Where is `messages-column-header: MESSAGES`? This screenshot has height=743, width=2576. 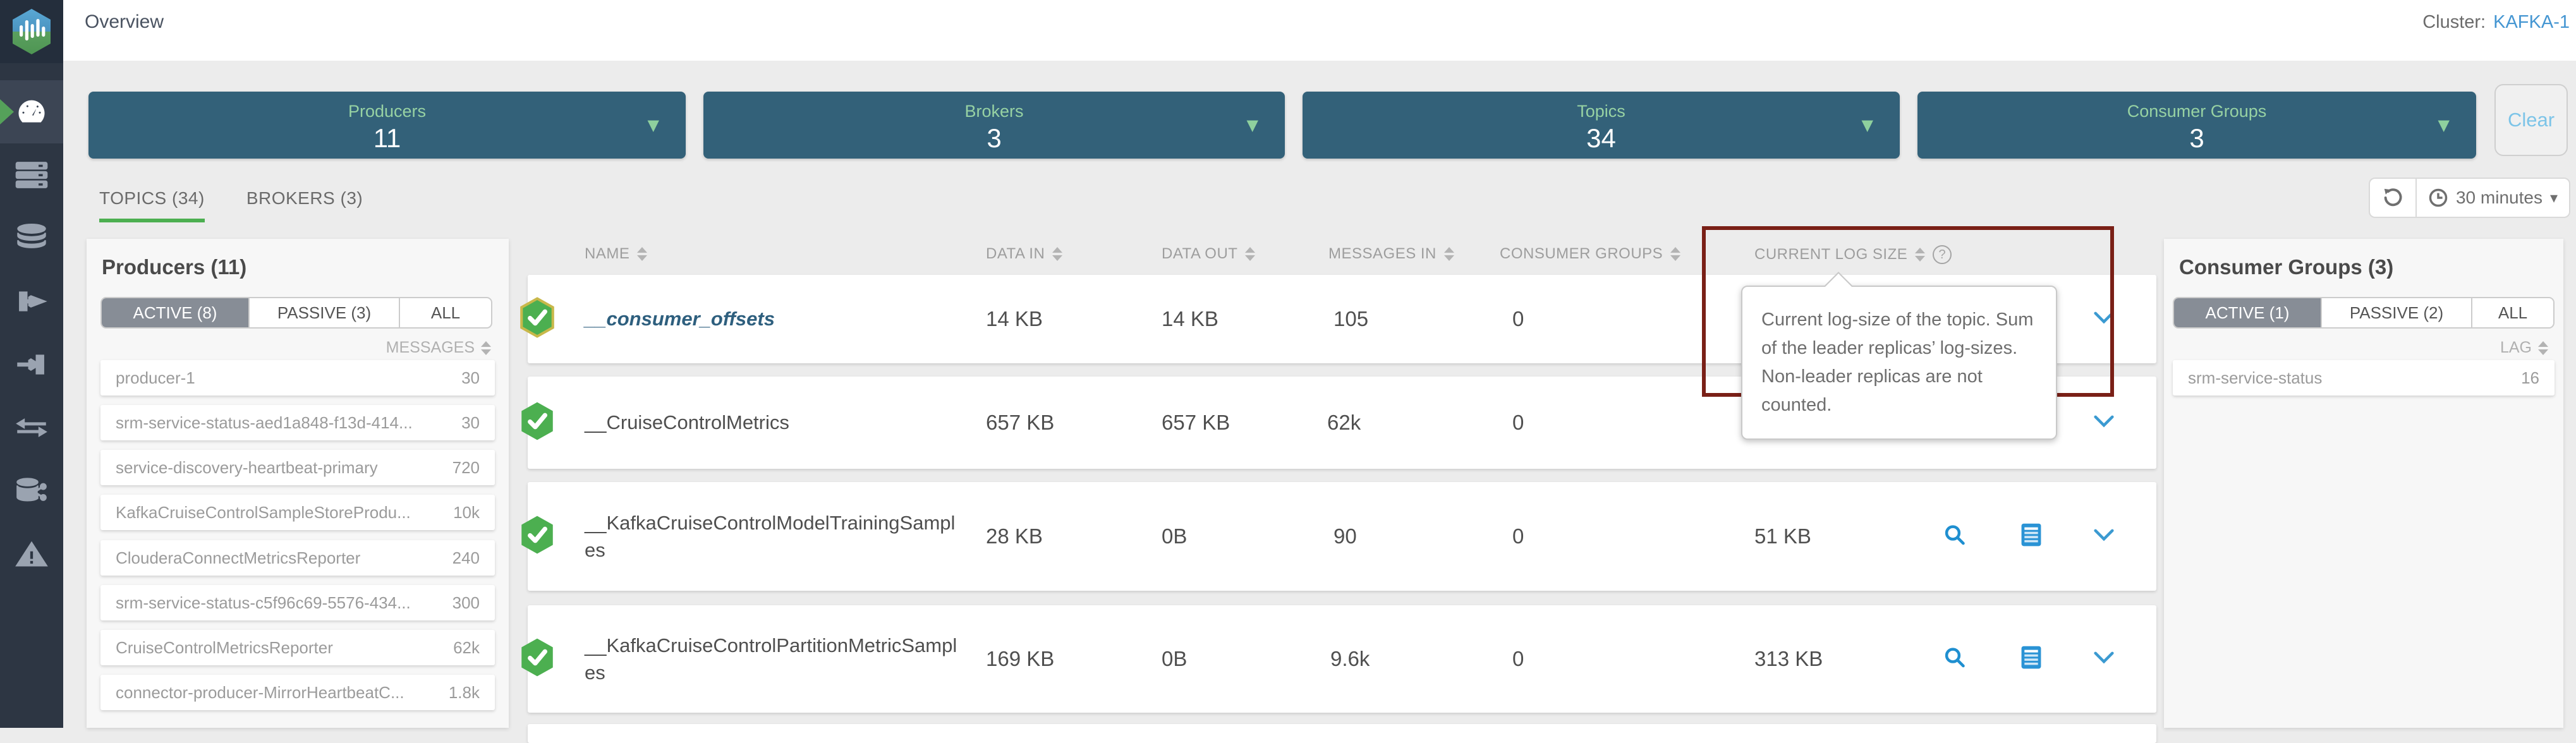 messages-column-header: MESSAGES is located at coordinates (438, 348).